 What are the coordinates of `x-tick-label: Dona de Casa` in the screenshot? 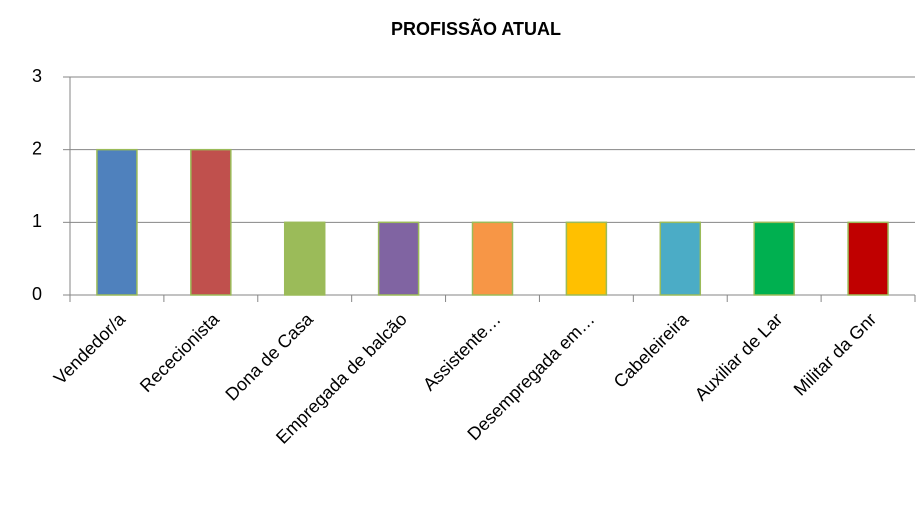 It's located at (269, 356).